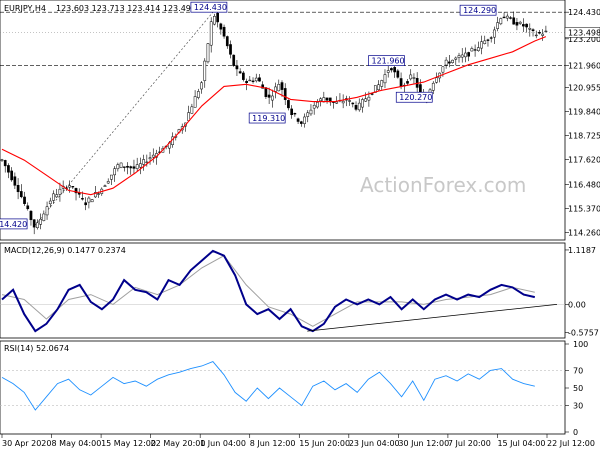  What do you see at coordinates (584, 12) in the screenshot?
I see `price-ytick-label-0: 124.430` at bounding box center [584, 12].